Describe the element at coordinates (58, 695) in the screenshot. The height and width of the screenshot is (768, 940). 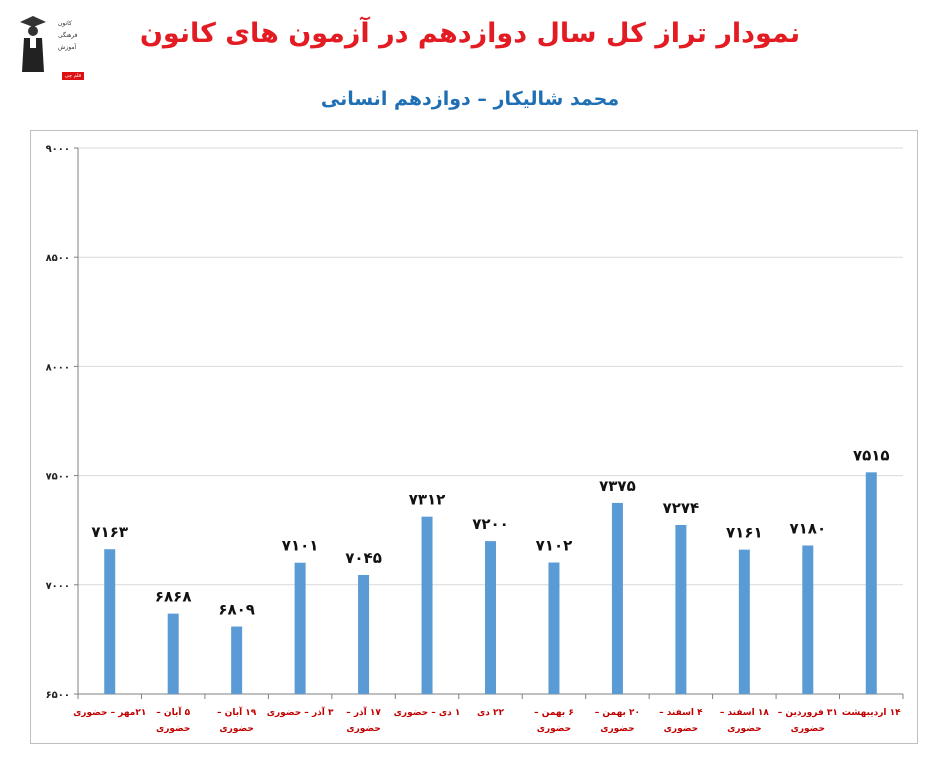
I see `y-tick-label: ۶۵۰۰` at that location.